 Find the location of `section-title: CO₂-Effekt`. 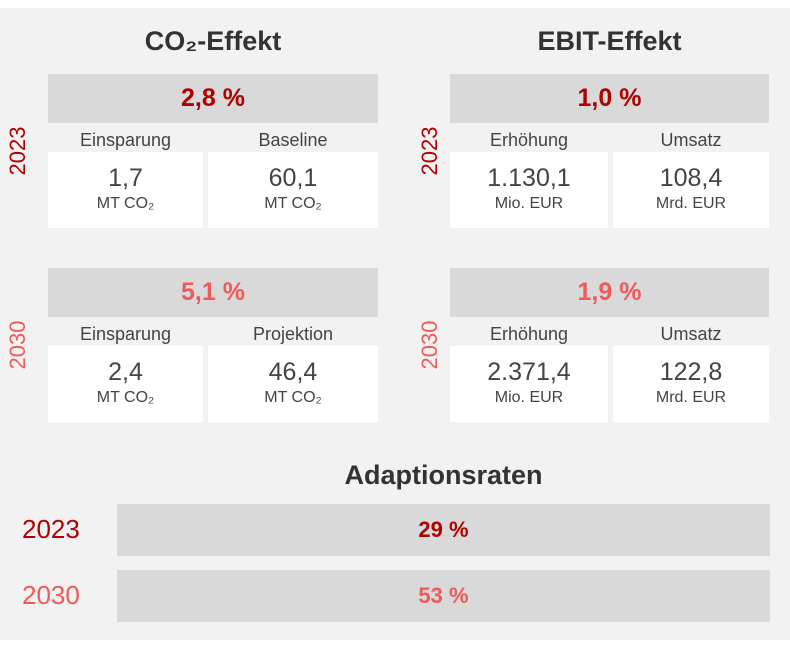

section-title: CO₂-Effekt is located at coordinates (213, 41).